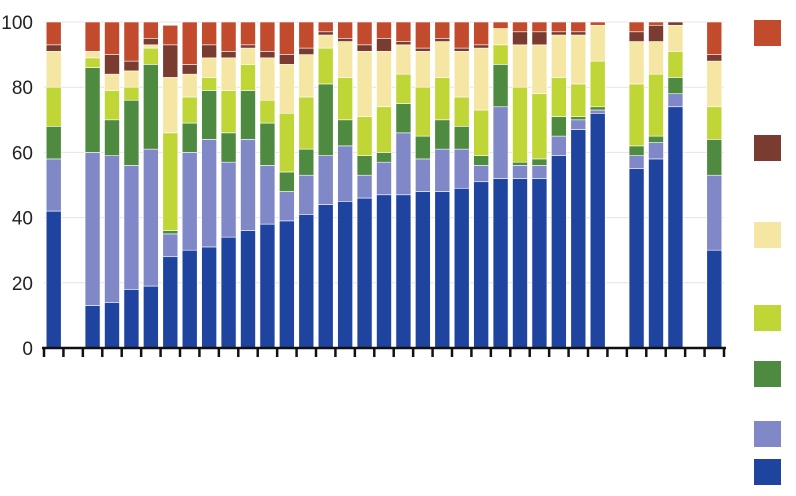  Describe the element at coordinates (17, 186) in the screenshot. I see `y-axis-tick-labels: 0 20 40 60 80 100` at that location.